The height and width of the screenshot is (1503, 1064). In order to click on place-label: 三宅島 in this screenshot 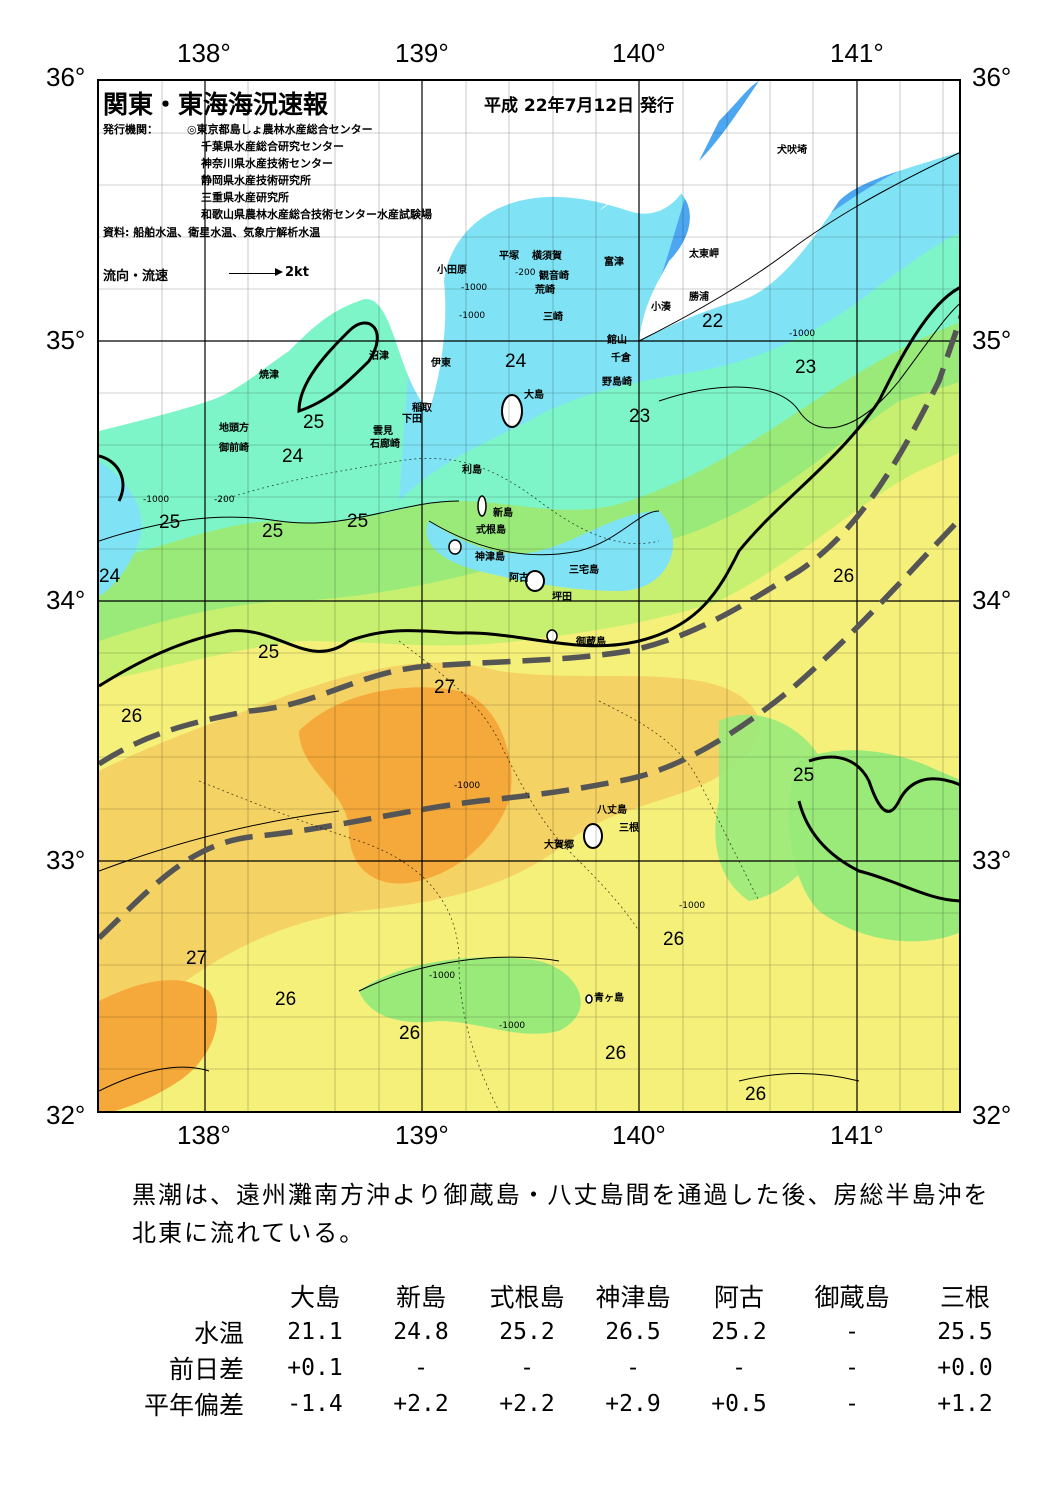, I will do `click(584, 570)`.